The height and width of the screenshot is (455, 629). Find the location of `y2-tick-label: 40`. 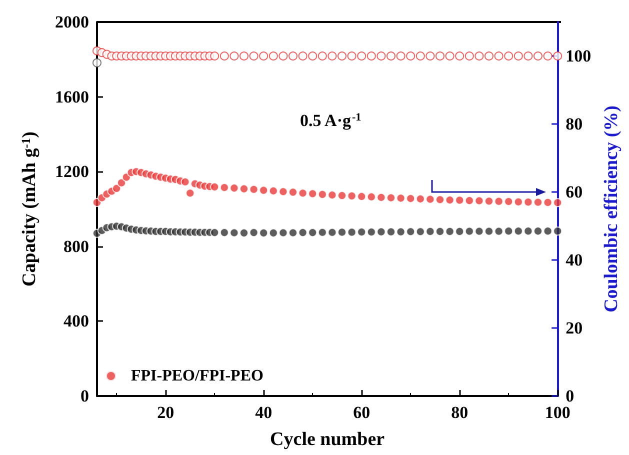

y2-tick-label: 40 is located at coordinates (574, 260).